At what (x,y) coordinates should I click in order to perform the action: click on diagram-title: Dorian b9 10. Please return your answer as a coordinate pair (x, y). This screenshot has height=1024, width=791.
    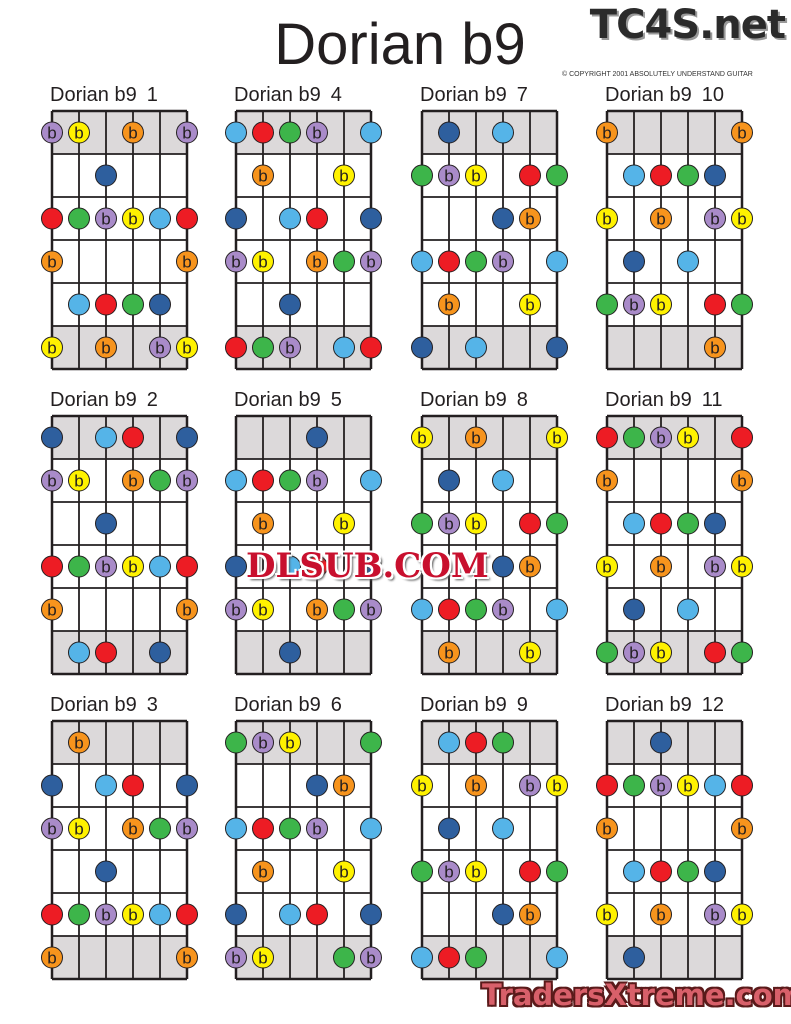
    Looking at the image, I should click on (685, 95).